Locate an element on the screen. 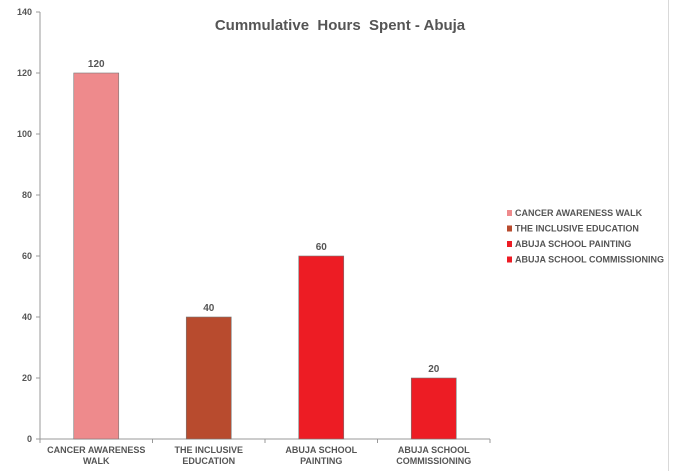  y-tick-label: 20 is located at coordinates (27, 378).